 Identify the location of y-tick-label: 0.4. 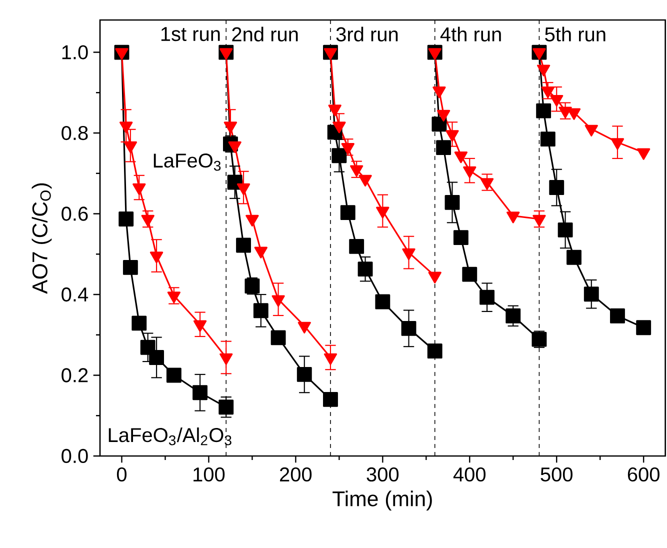
(75, 294).